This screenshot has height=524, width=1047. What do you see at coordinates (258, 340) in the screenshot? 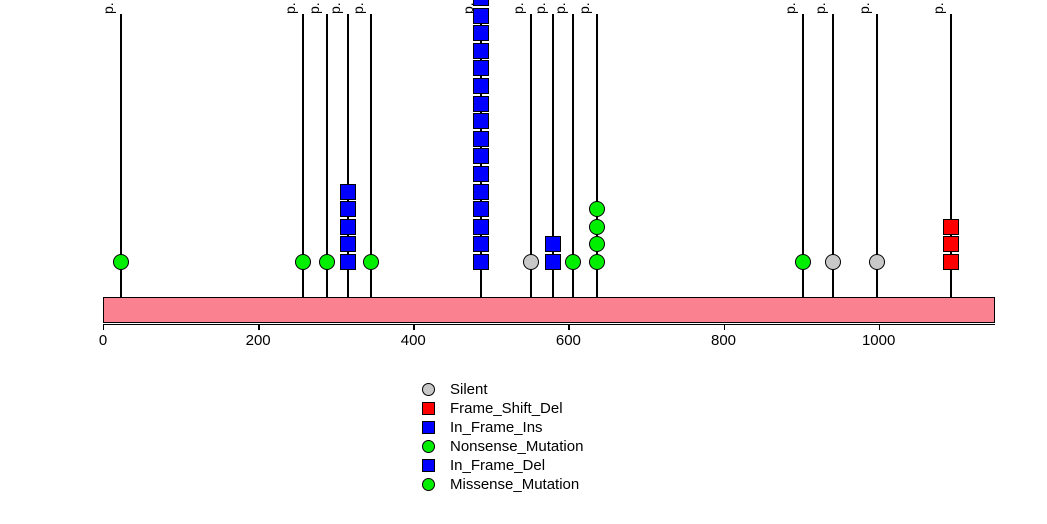
I see `x-axis-tick-label: 200` at bounding box center [258, 340].